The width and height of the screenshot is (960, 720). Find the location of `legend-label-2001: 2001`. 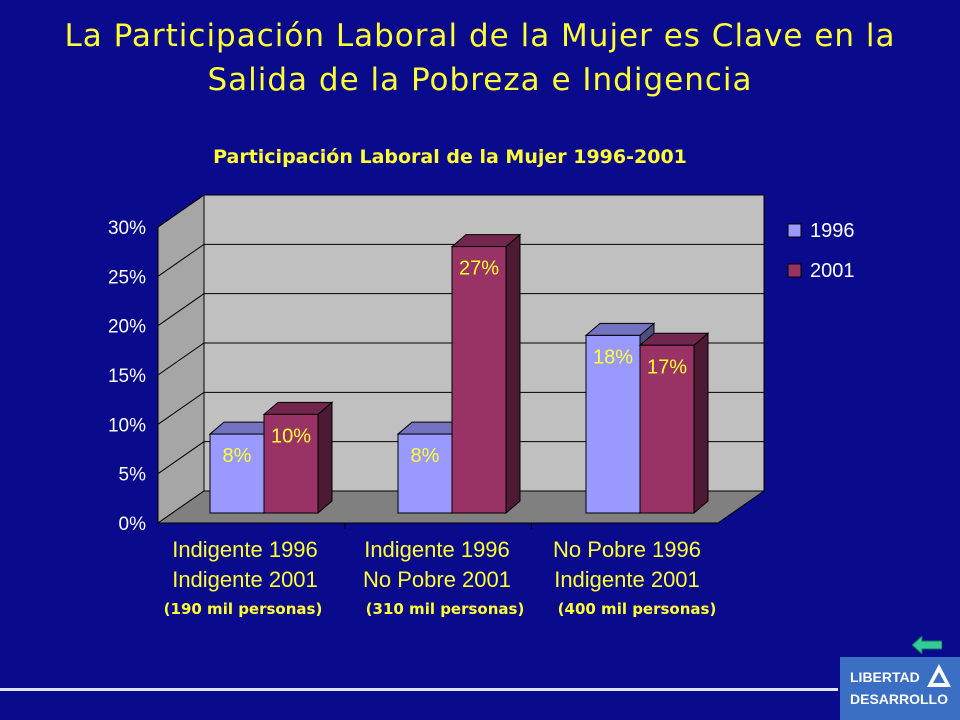

legend-label-2001: 2001 is located at coordinates (832, 271).